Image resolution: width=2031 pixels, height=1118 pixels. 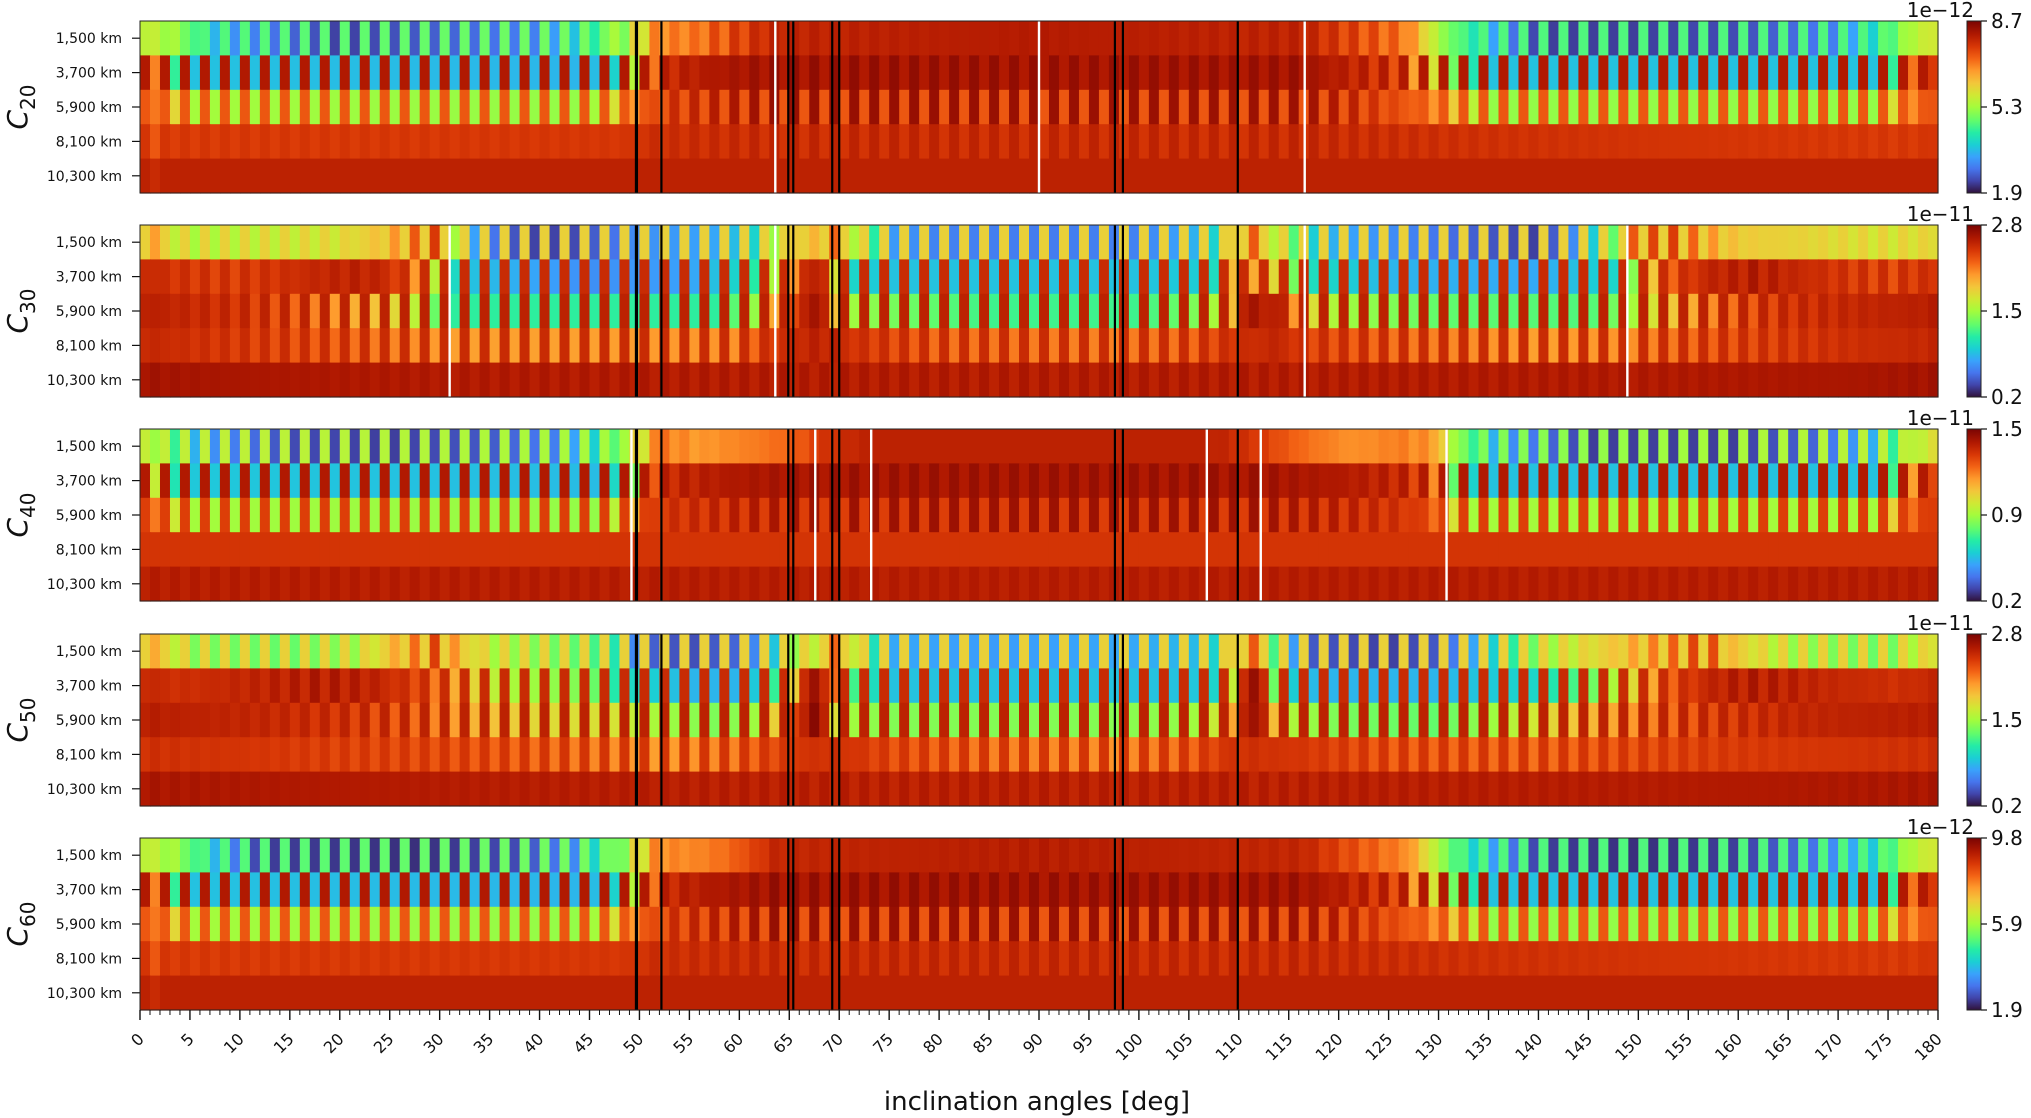 I want to click on row-label: 10,300 km, so click(x=84, y=585).